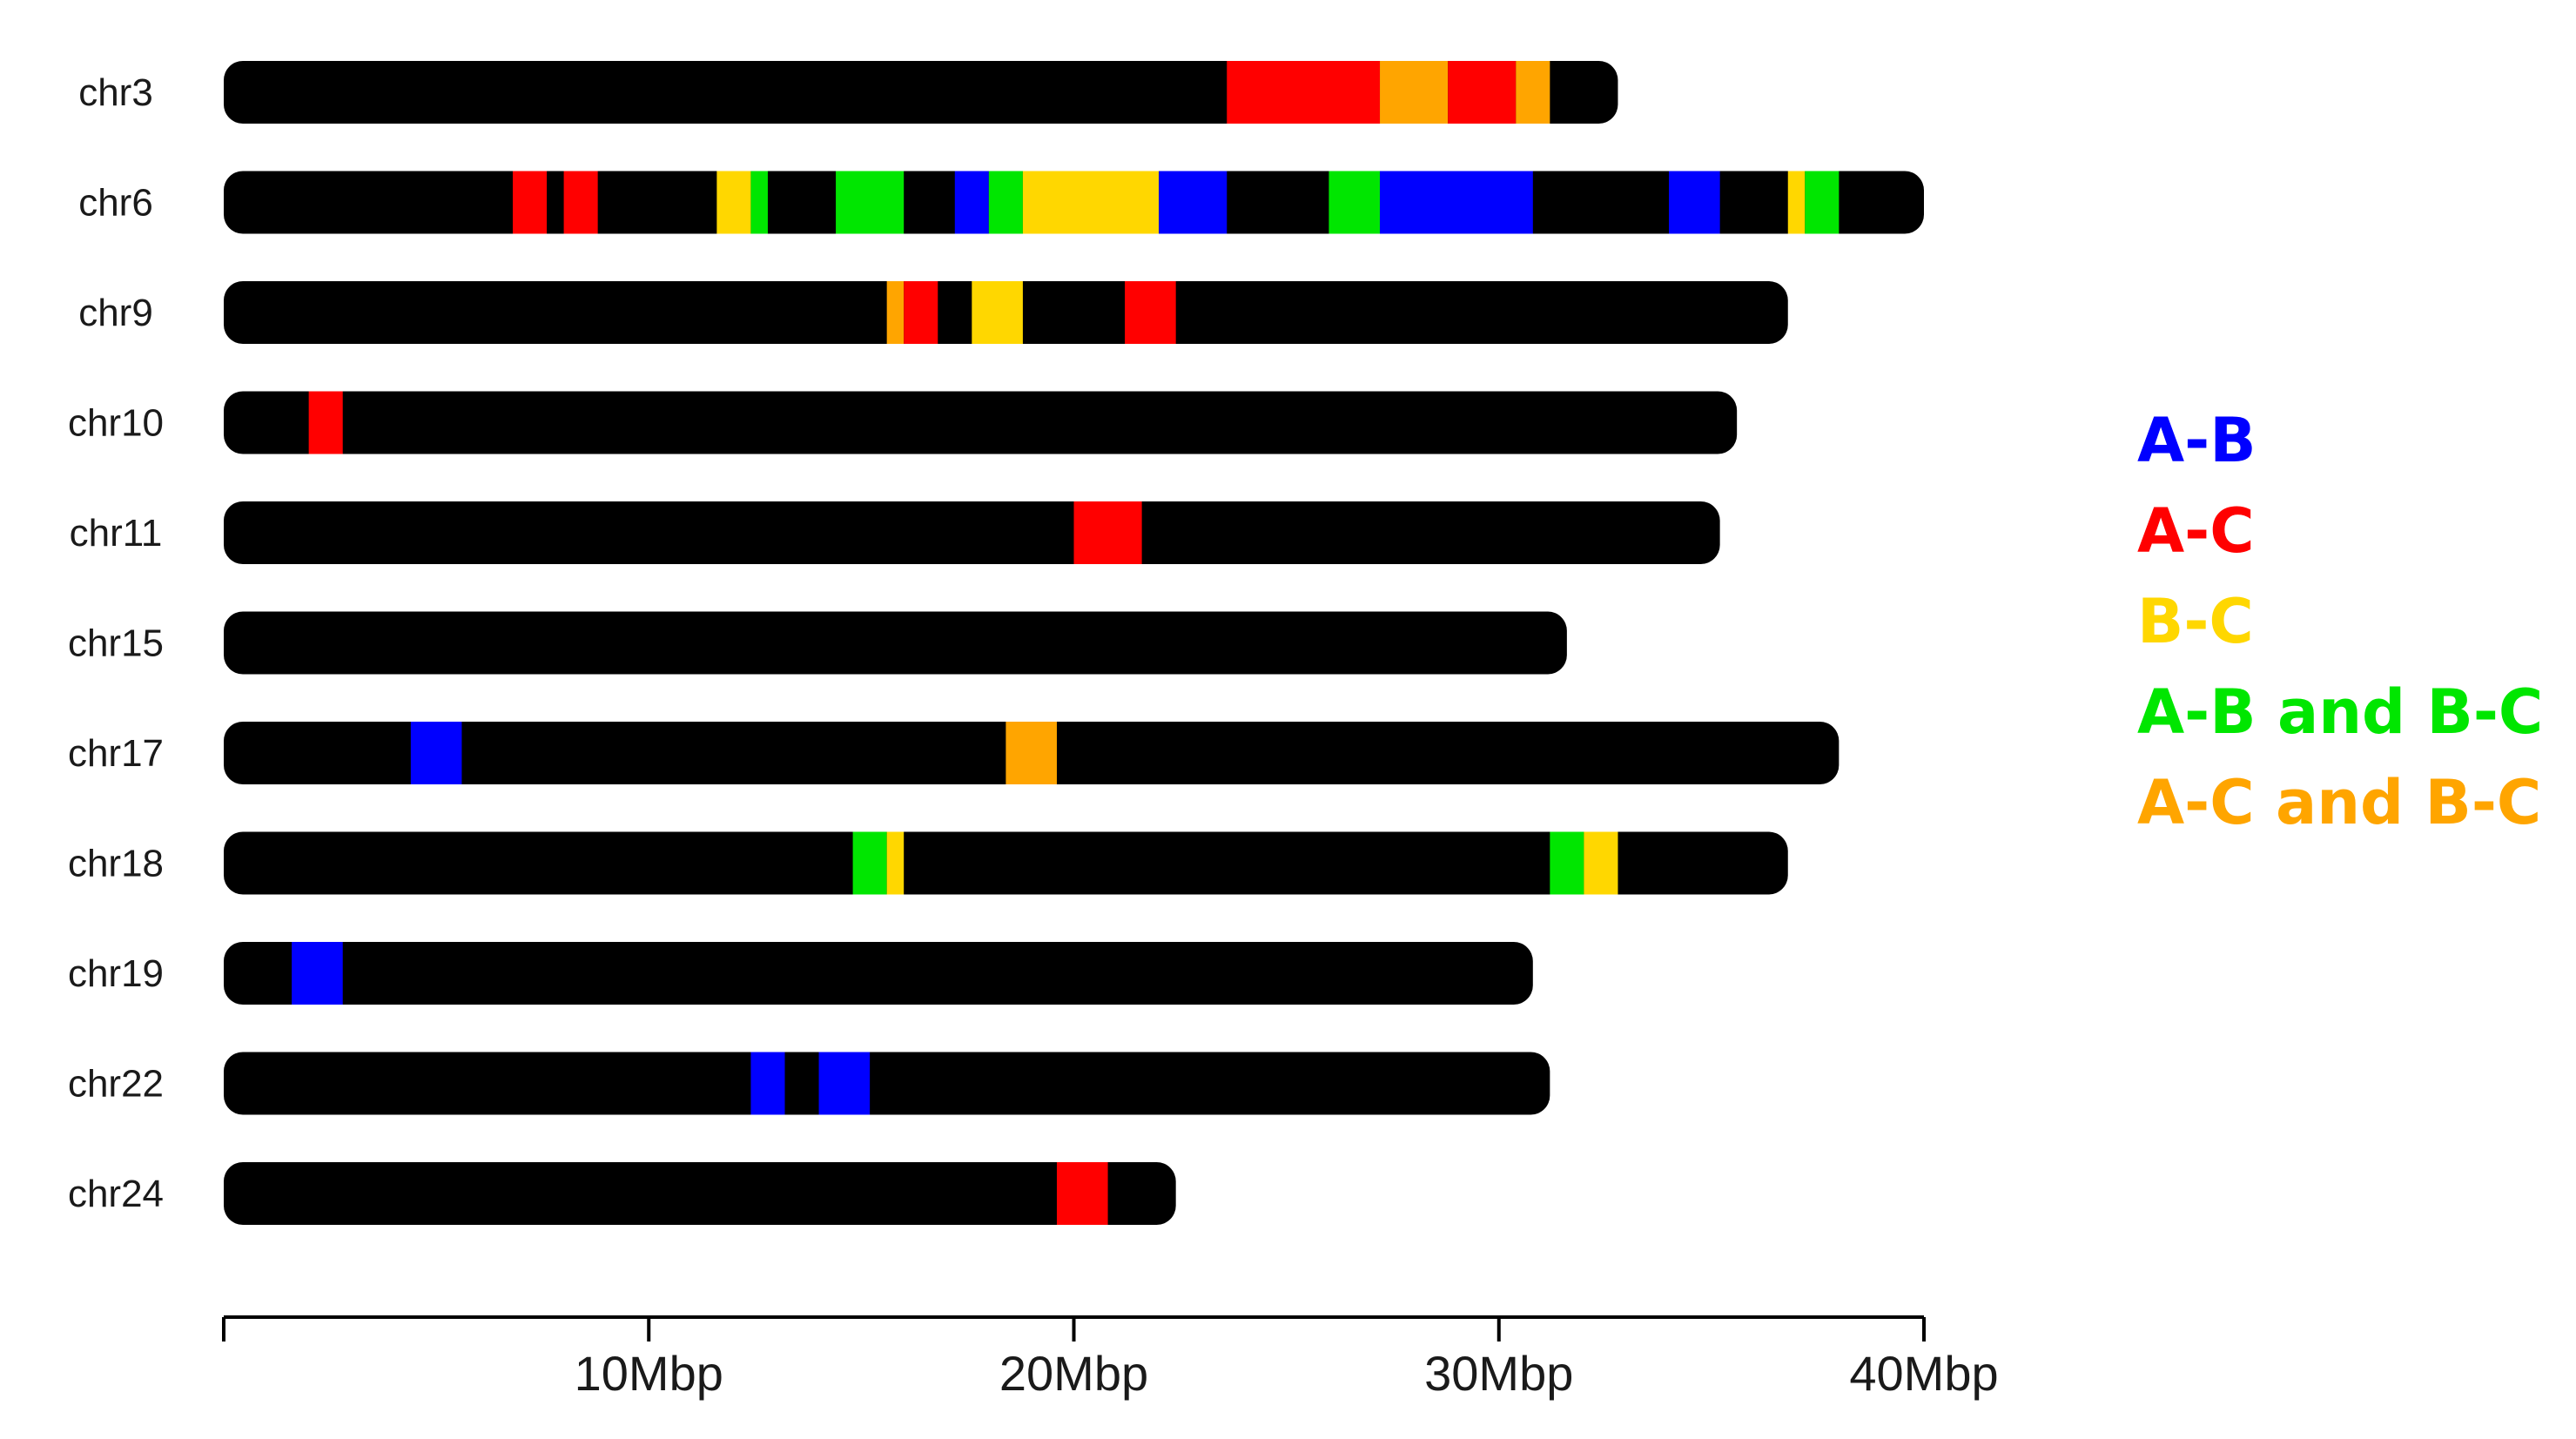 This screenshot has height=1439, width=2576. I want to click on chromosome-label: chr9, so click(115, 313).